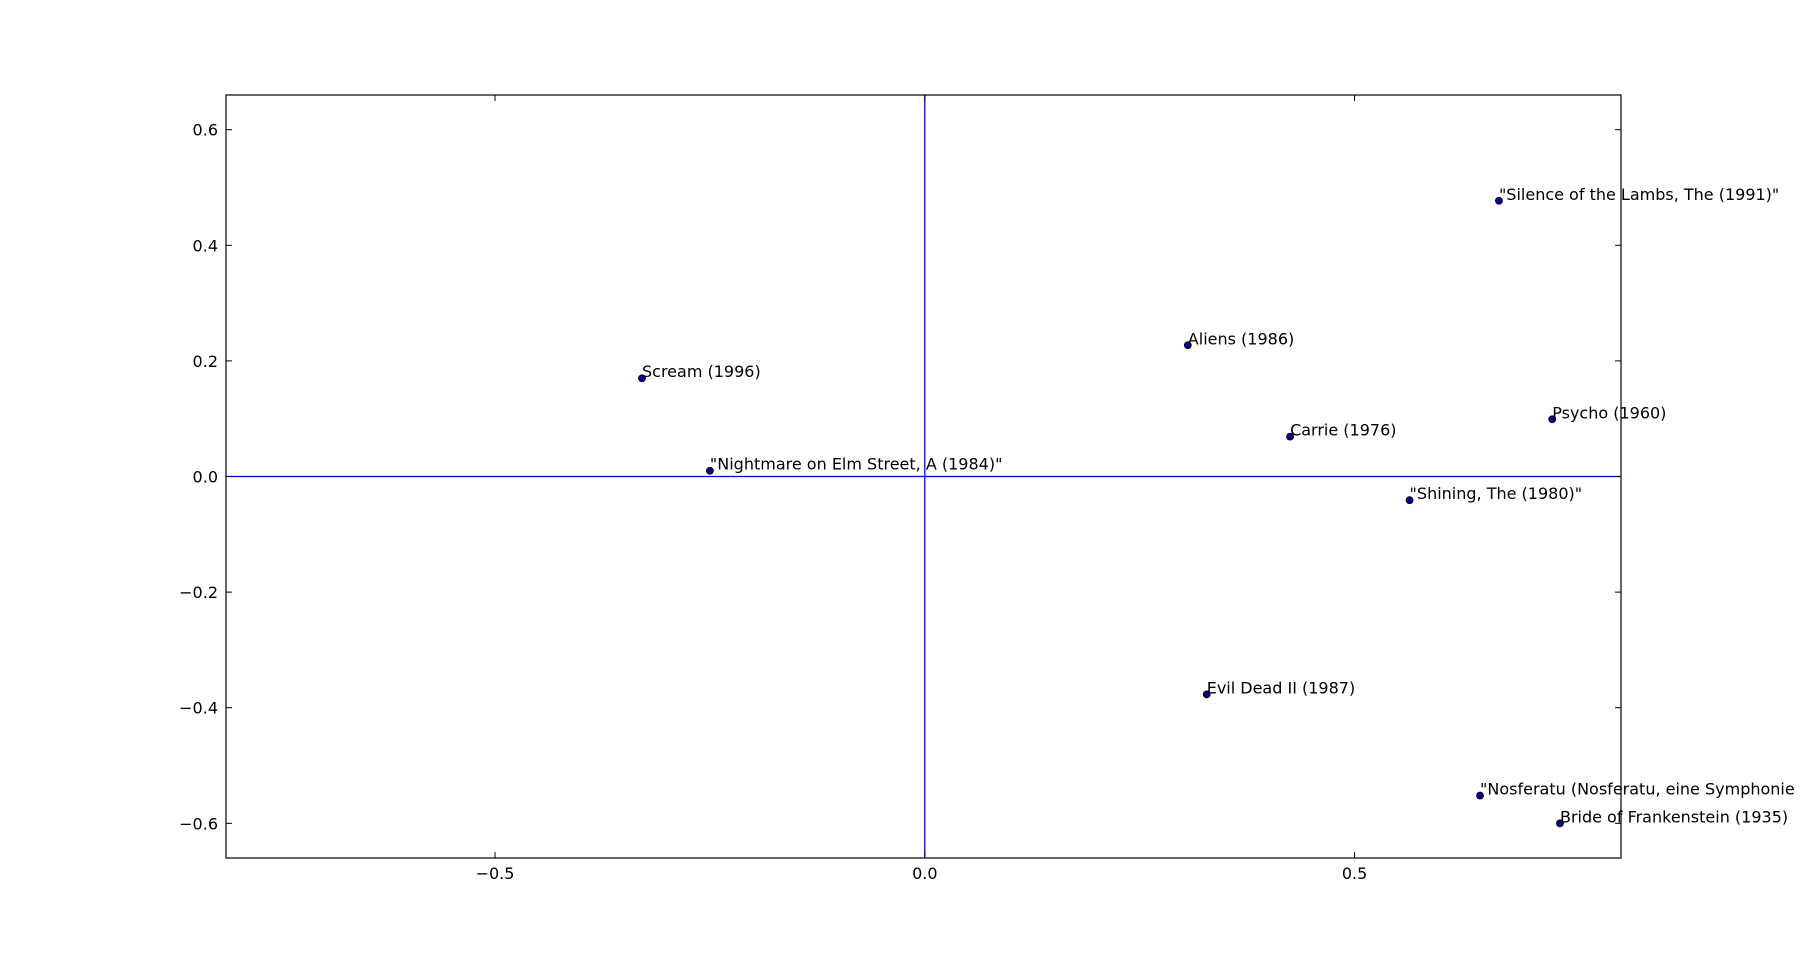 This screenshot has width=1800, height=953. I want to click on data-point-label: Aliens (1986), so click(1241, 338).